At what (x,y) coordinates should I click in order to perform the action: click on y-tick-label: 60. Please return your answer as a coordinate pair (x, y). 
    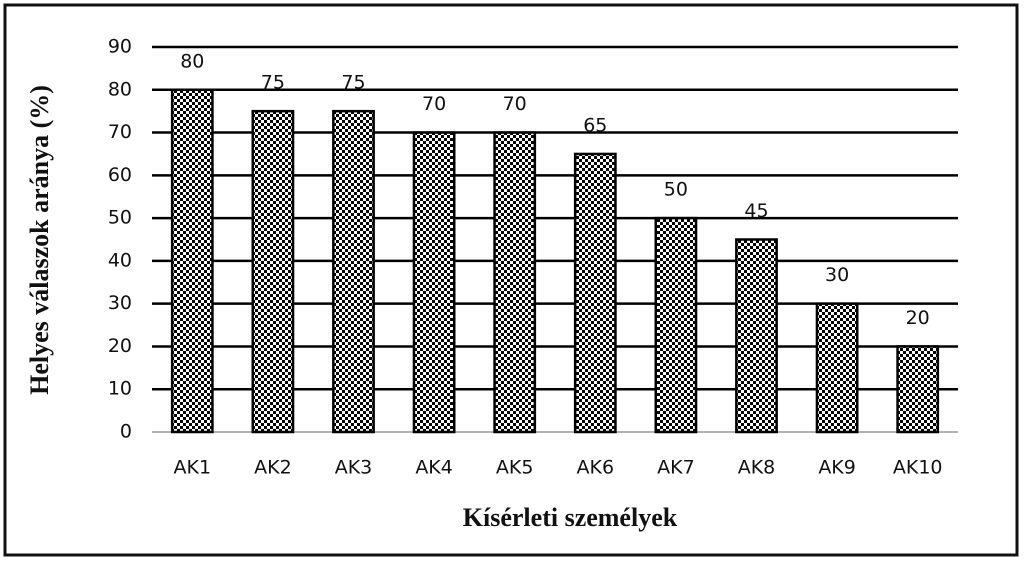
    Looking at the image, I should click on (120, 175).